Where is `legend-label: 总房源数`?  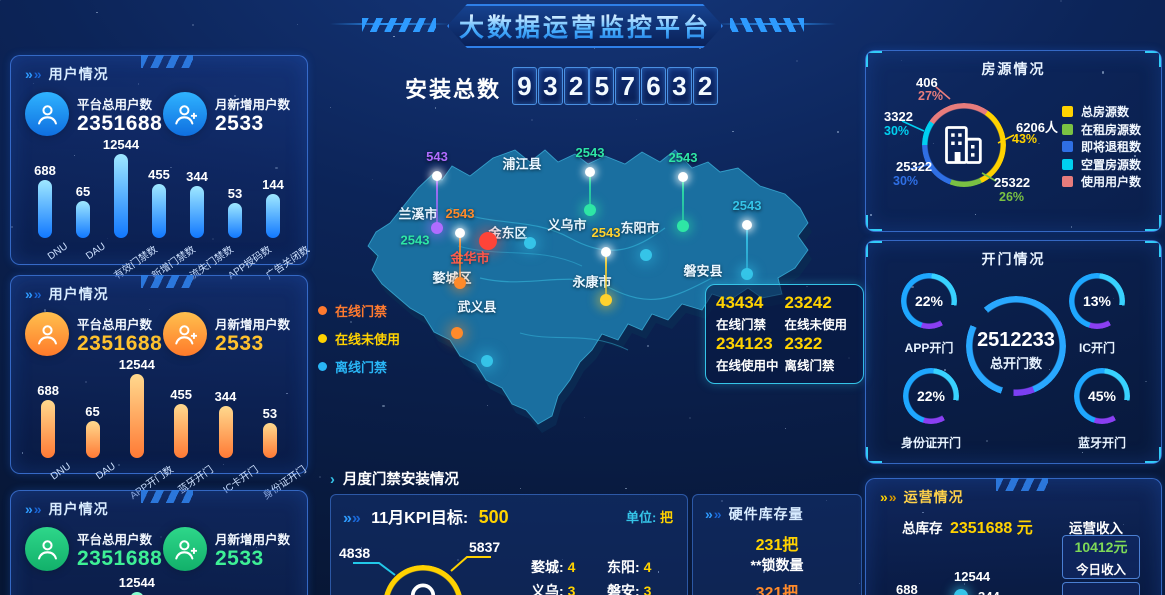
legend-label: 总房源数 is located at coordinates (1105, 112).